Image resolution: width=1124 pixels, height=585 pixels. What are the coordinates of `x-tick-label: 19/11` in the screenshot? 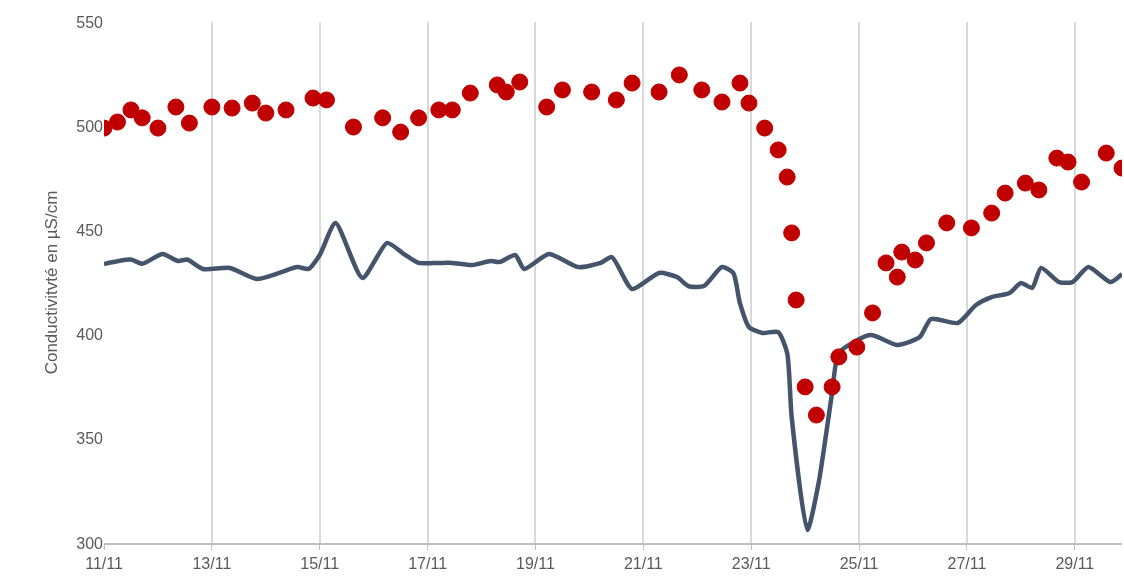 It's located at (535, 564).